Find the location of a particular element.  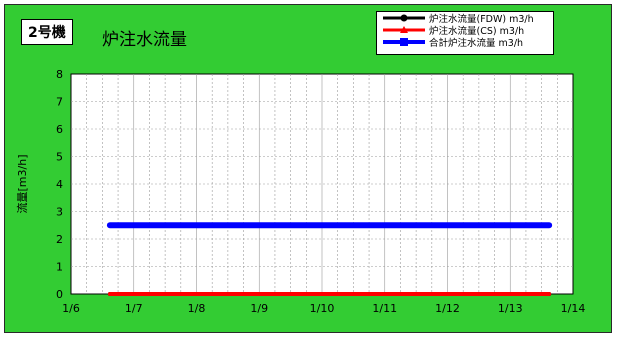

y-tick-label: 5 is located at coordinates (59, 157).